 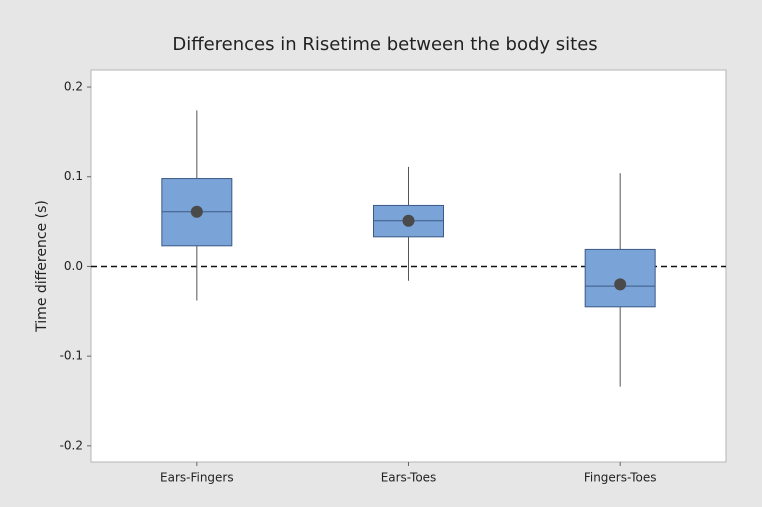 What do you see at coordinates (71, 356) in the screenshot?
I see `y-tick-label: -0.1` at bounding box center [71, 356].